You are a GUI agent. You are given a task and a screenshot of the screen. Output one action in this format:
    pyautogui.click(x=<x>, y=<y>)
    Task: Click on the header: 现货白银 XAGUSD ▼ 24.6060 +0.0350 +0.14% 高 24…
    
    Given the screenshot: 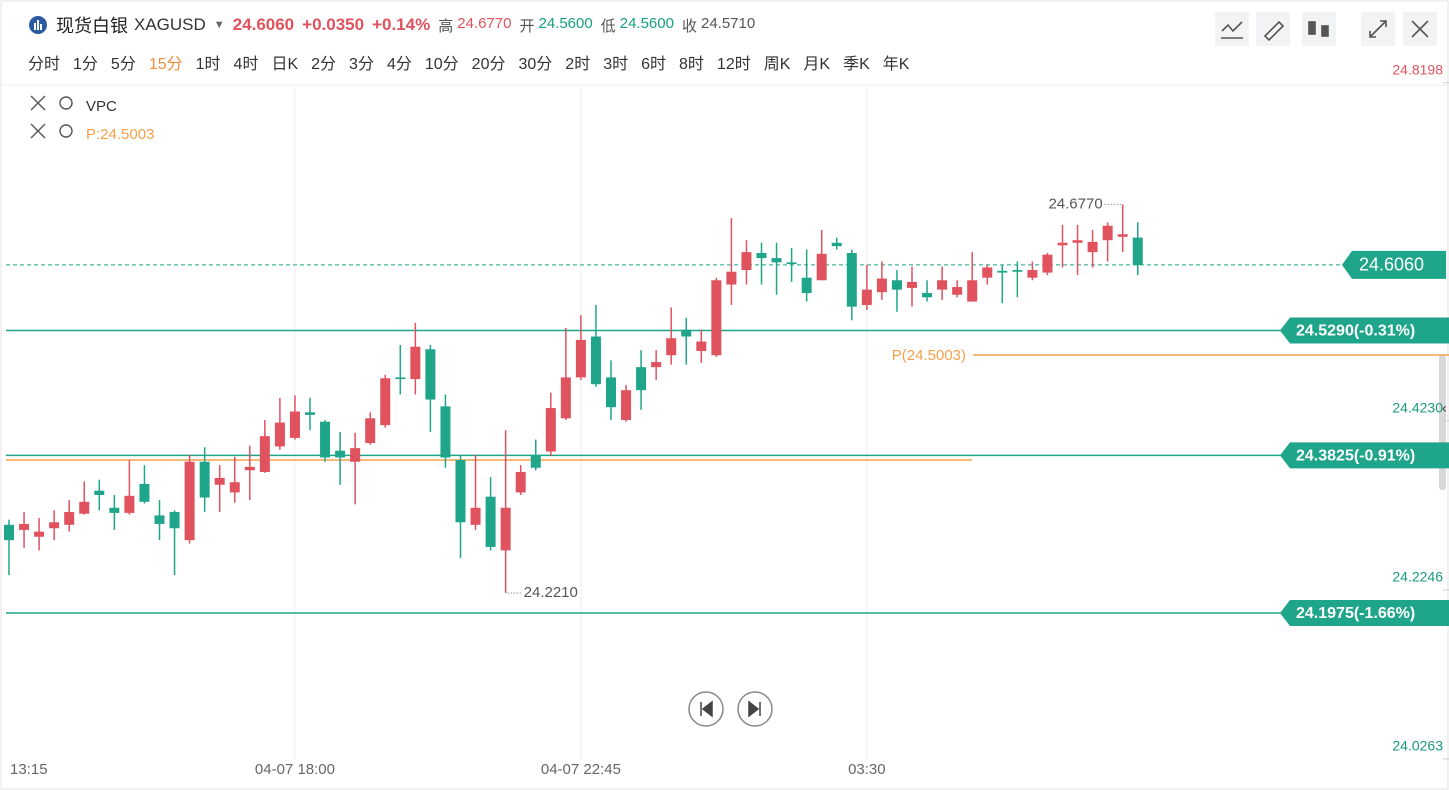 What is the action you would take?
    pyautogui.click(x=393, y=25)
    